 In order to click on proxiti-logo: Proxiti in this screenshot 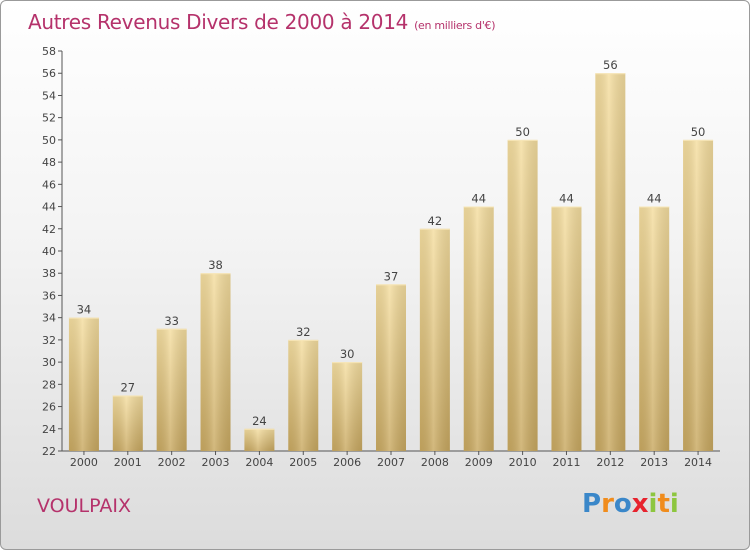, I will do `click(630, 504)`.